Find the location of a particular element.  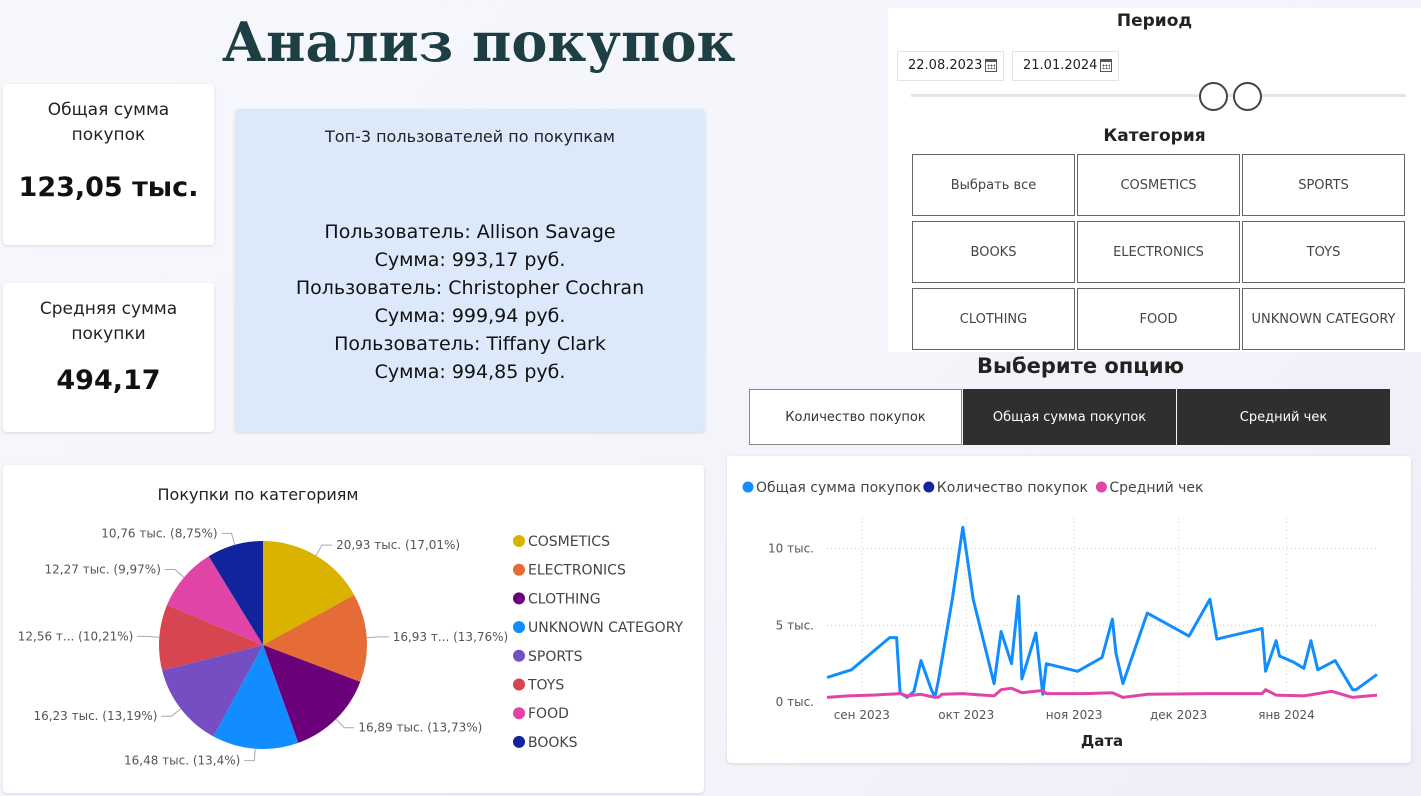

period-slider-start-handle is located at coordinates (1213, 96).